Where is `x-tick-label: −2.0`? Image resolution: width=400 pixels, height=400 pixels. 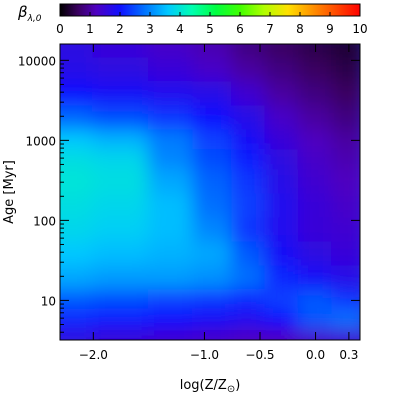 x-tick-label: −2.0 is located at coordinates (93, 355).